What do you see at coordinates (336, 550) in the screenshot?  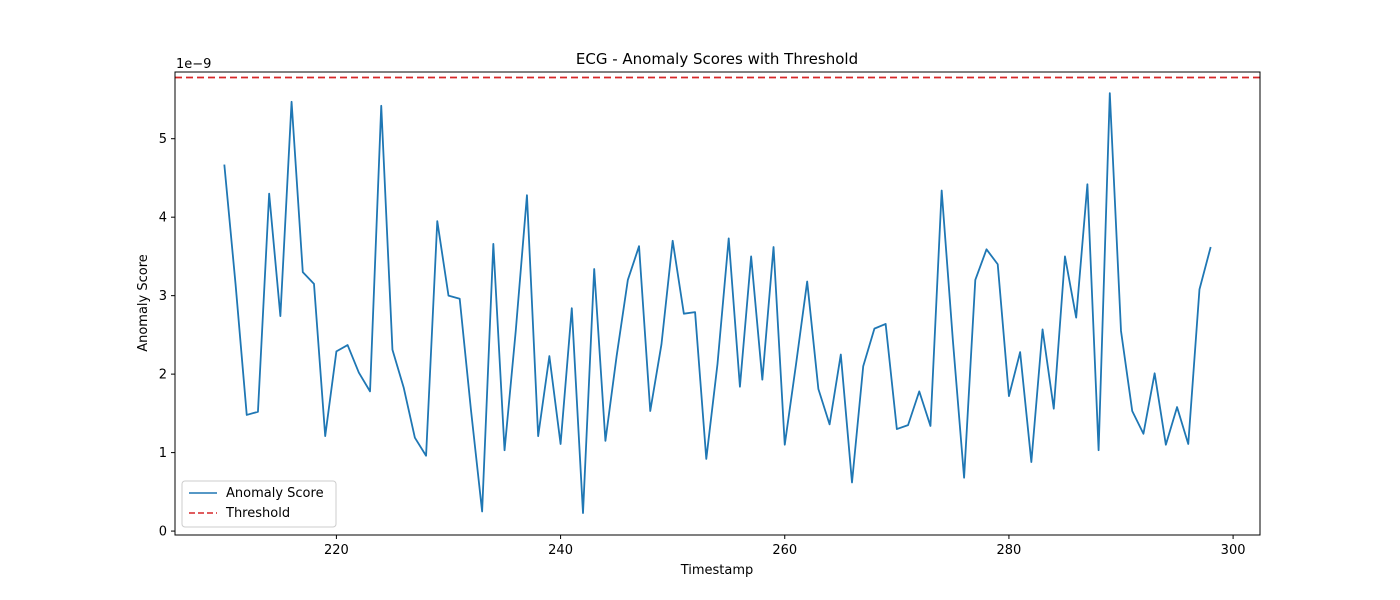 I see `x-tick-label: 220` at bounding box center [336, 550].